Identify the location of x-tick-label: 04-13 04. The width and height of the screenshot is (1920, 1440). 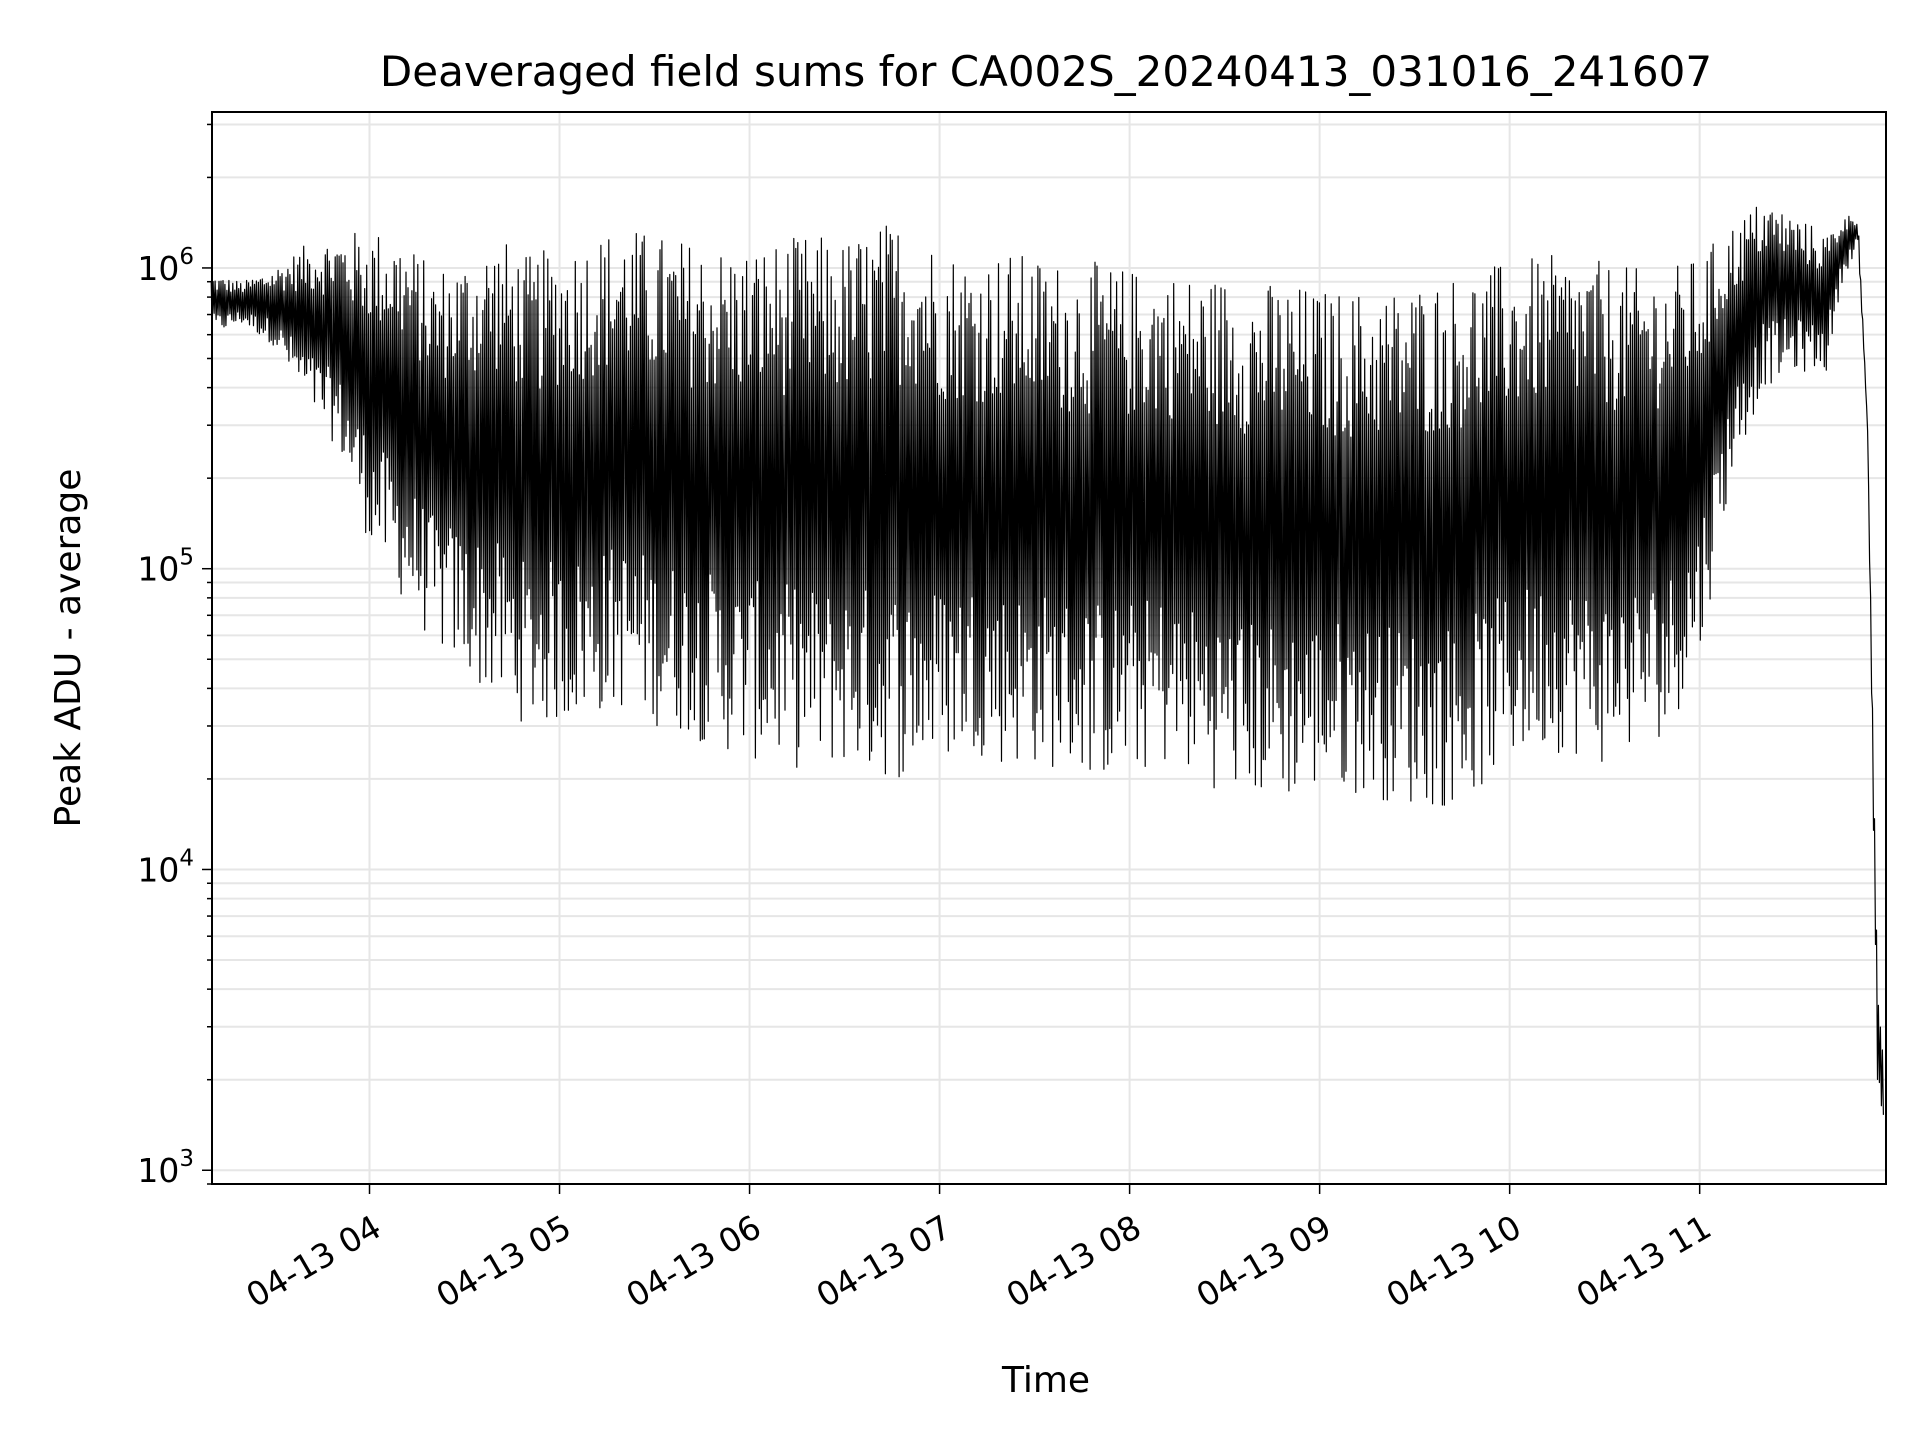
(314, 1261).